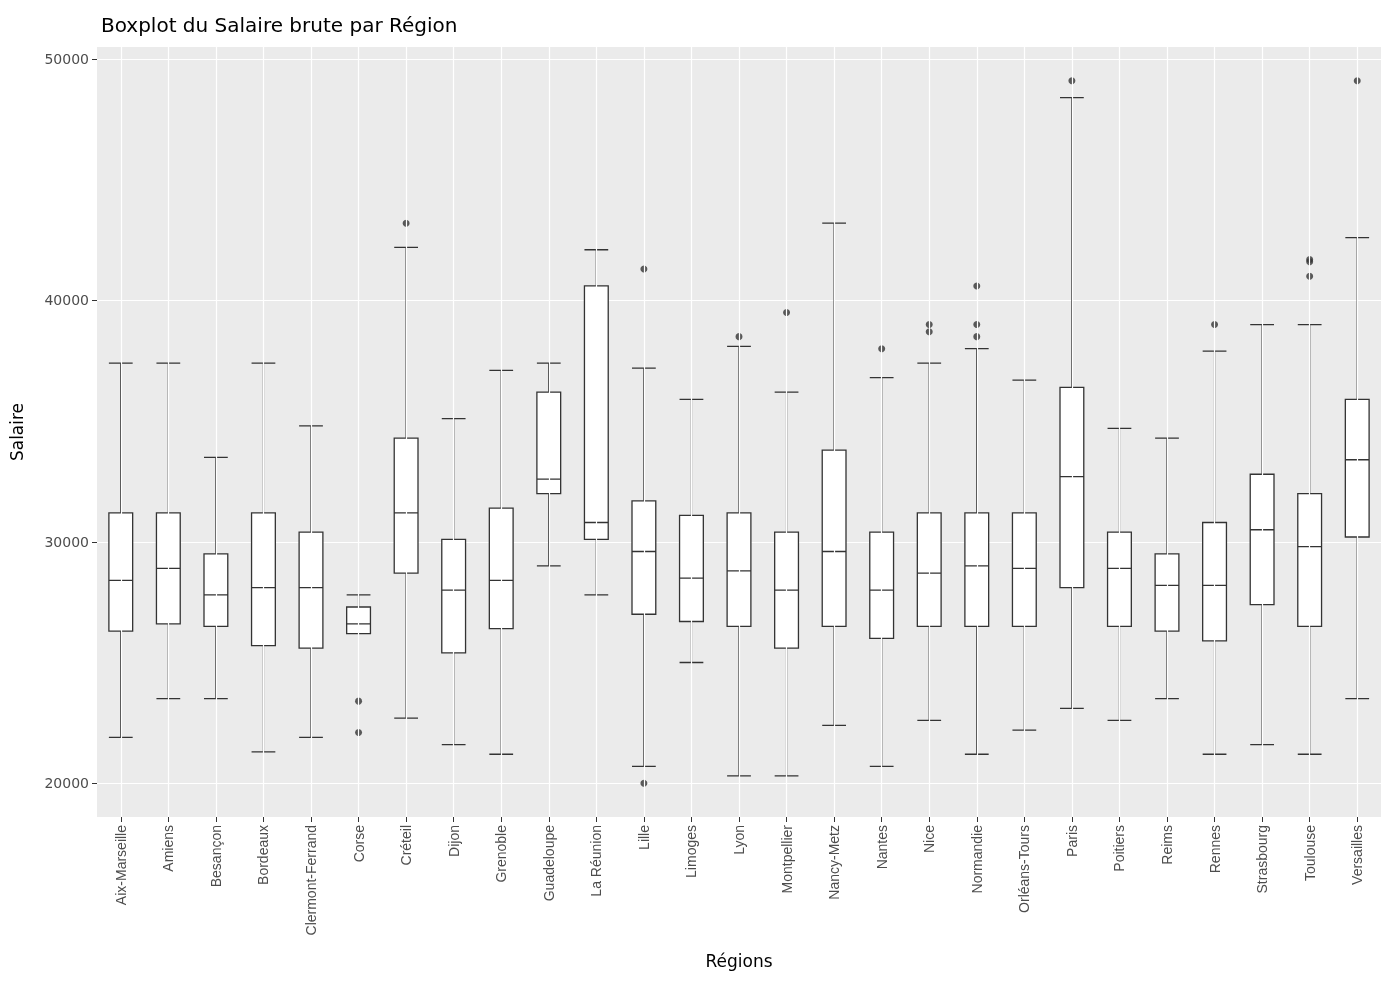  I want to click on x-tick-label: Dijon, so click(453, 841).